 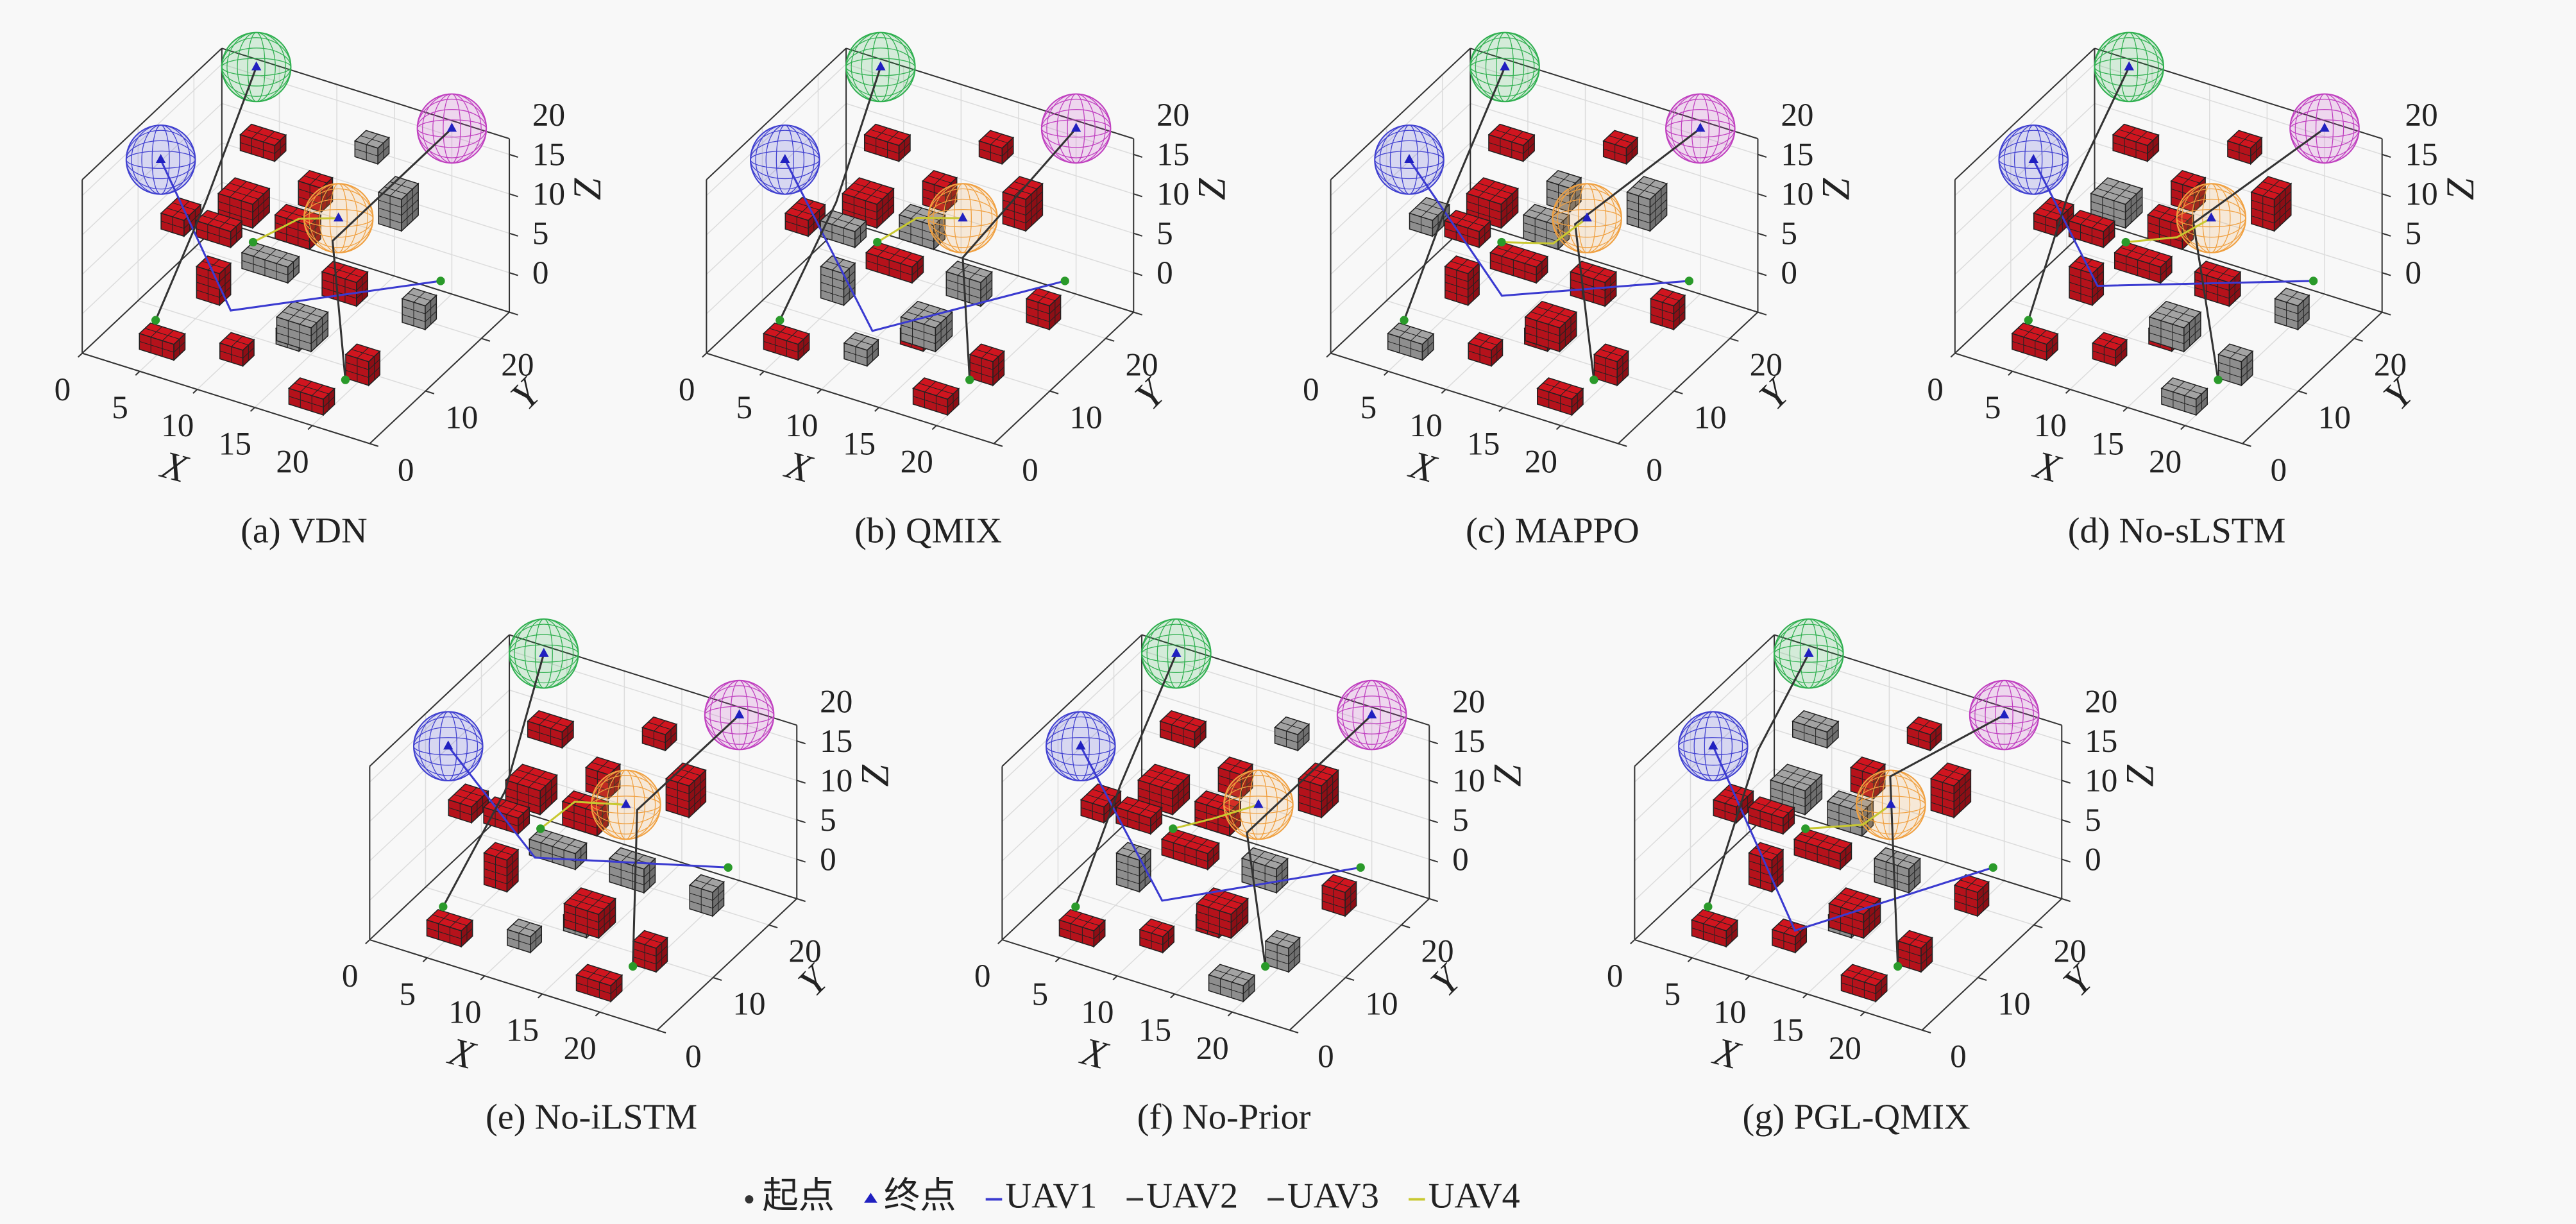 What do you see at coordinates (836, 701) in the screenshot?
I see `z-tick-label: 20` at bounding box center [836, 701].